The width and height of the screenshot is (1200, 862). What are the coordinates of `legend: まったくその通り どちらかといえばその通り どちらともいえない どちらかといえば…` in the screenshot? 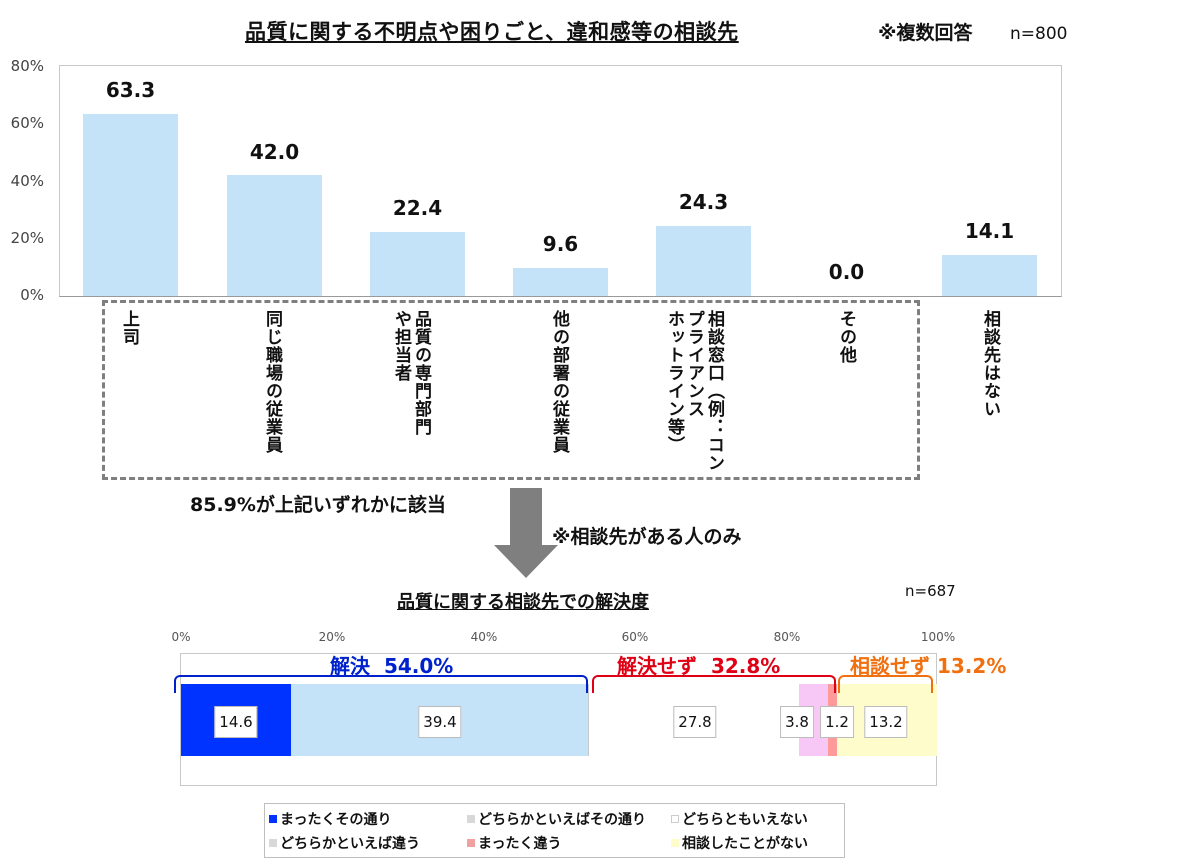 It's located at (554, 830).